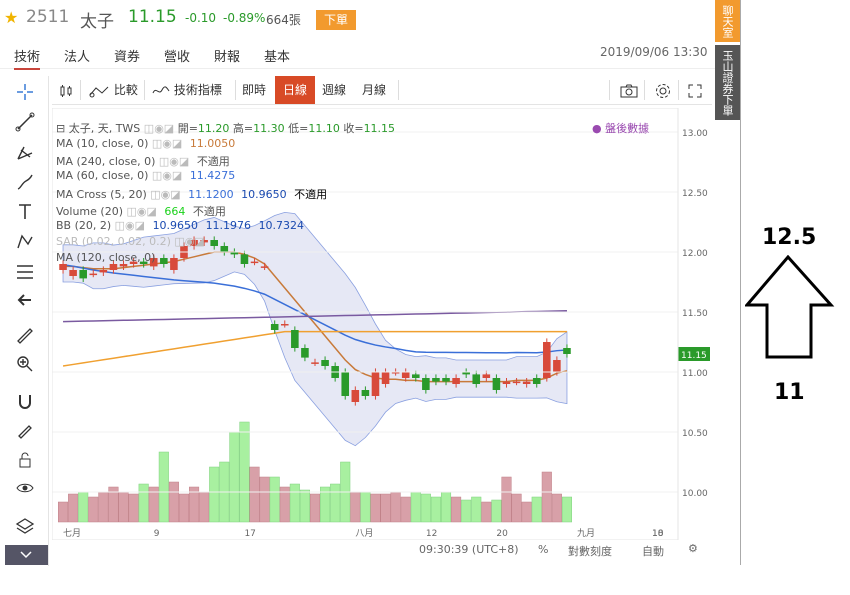  Describe the element at coordinates (25, 154) in the screenshot. I see `fork-icon` at that location.